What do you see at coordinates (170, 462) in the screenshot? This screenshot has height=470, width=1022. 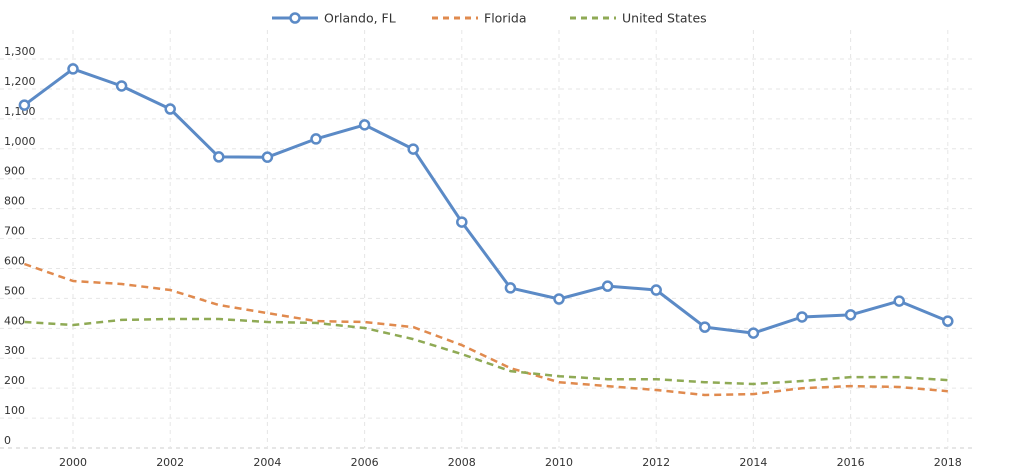 I see `x-tick-label: 2002` at bounding box center [170, 462].